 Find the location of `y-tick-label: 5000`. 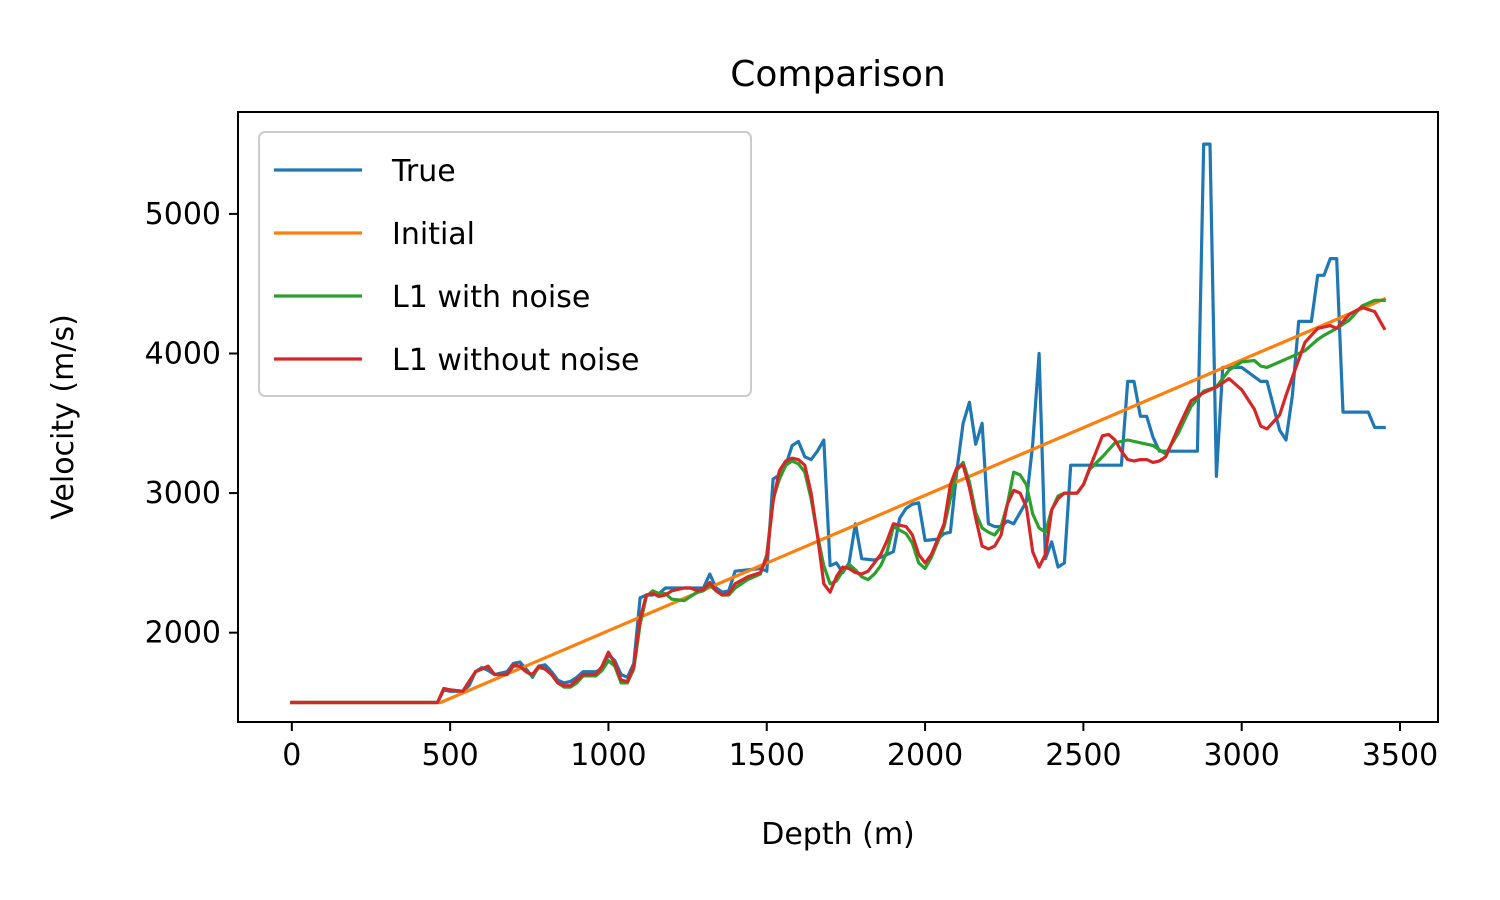

y-tick-label: 5000 is located at coordinates (183, 214).